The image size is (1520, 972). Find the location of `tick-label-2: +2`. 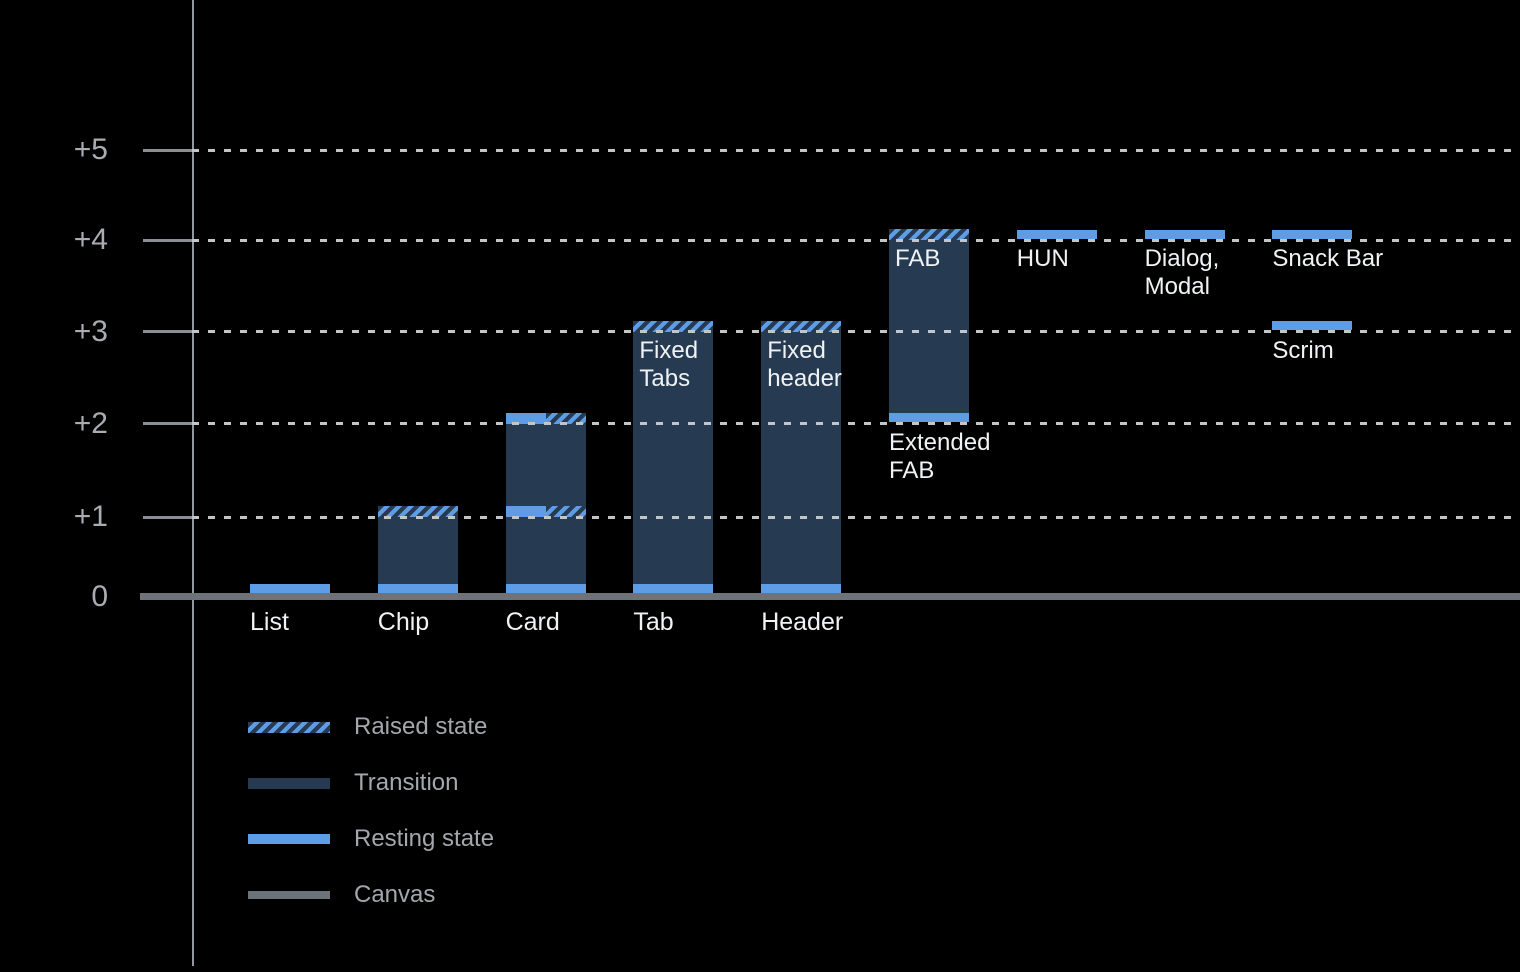

tick-label-2: +2 is located at coordinates (90, 423).